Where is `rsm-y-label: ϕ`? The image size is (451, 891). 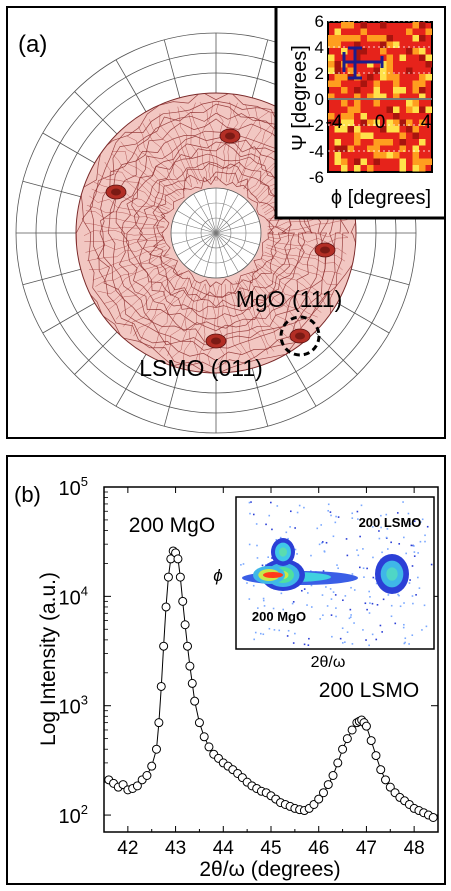 rsm-y-label: ϕ is located at coordinates (217, 575).